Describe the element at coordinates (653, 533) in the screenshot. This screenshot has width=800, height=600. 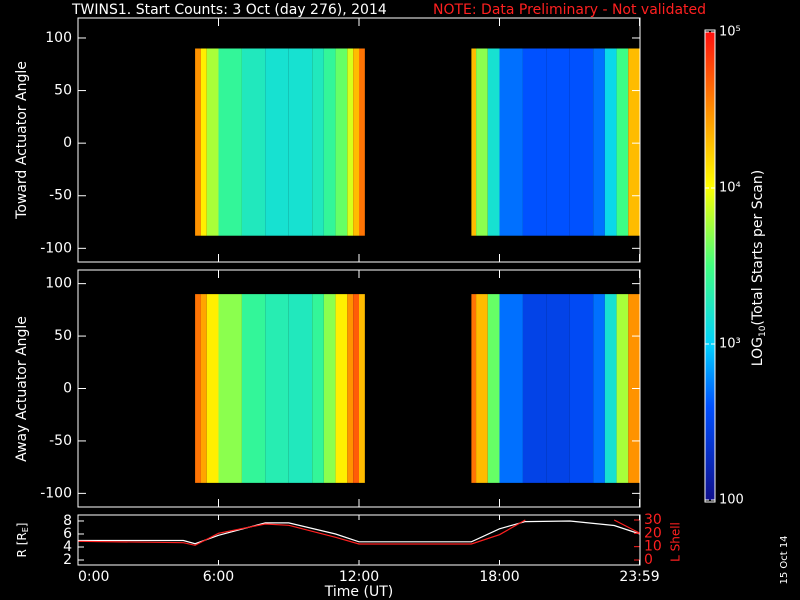
I see `y2-tick-label: 20` at that location.